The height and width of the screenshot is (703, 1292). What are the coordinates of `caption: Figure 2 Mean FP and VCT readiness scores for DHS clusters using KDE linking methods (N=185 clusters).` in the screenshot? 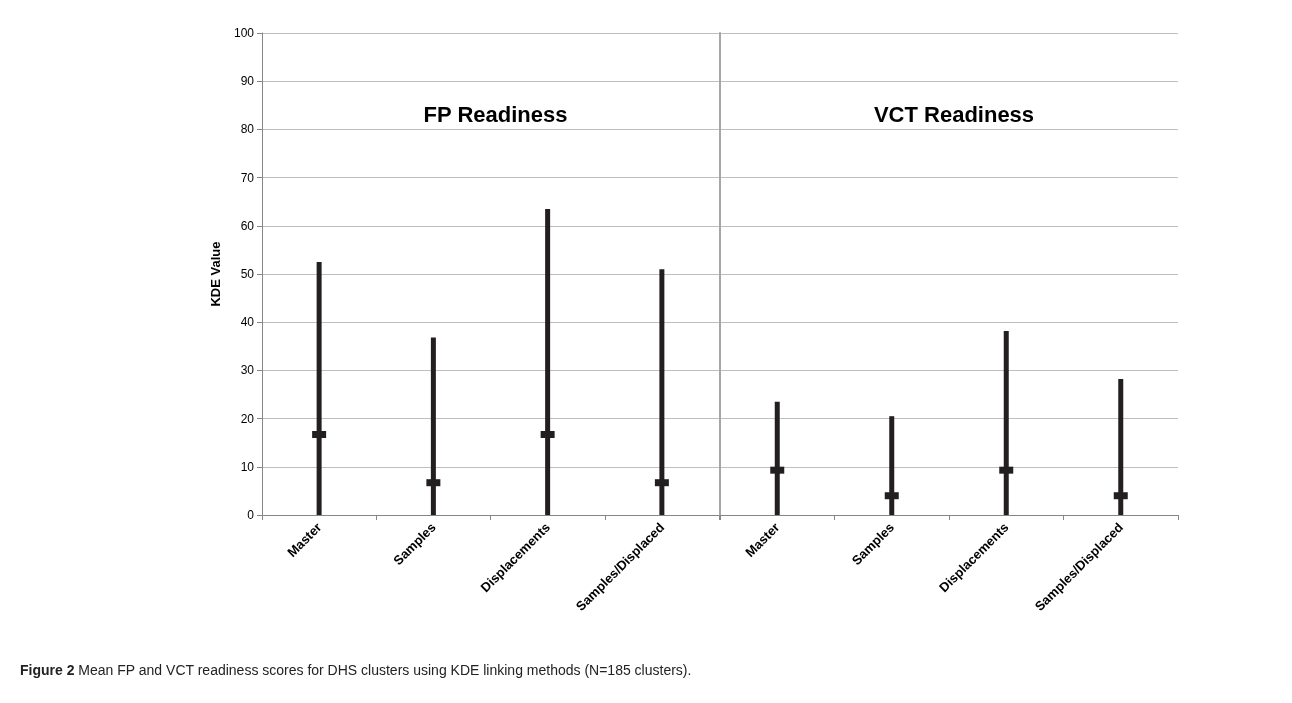 It's located at (356, 670).